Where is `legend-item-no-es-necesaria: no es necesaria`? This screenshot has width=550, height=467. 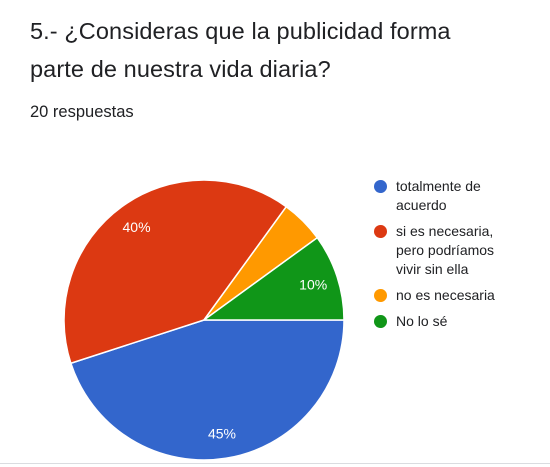
legend-item-no-es-necesaria: no es necesaria is located at coordinates (447, 295).